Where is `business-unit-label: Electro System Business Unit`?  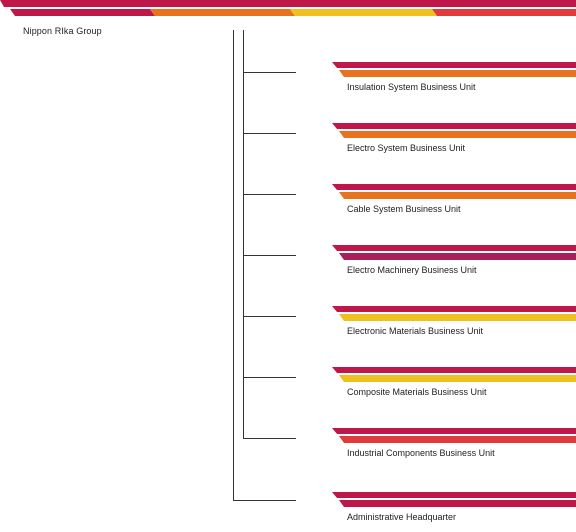
business-unit-label: Electro System Business Unit is located at coordinates (406, 148).